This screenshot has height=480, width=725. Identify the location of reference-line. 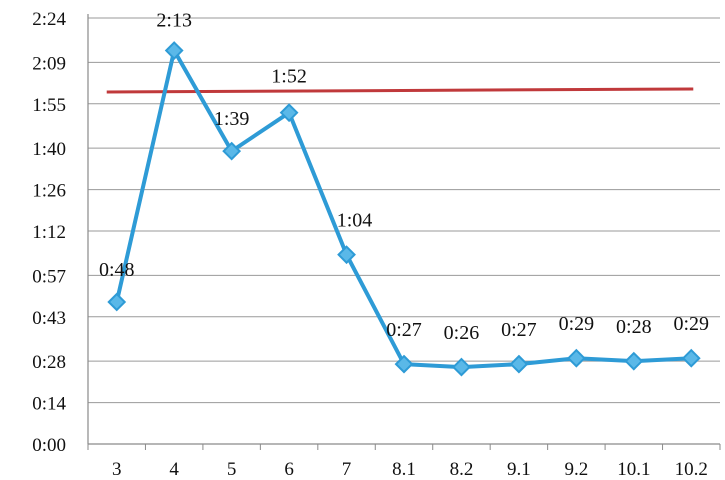
(400, 90).